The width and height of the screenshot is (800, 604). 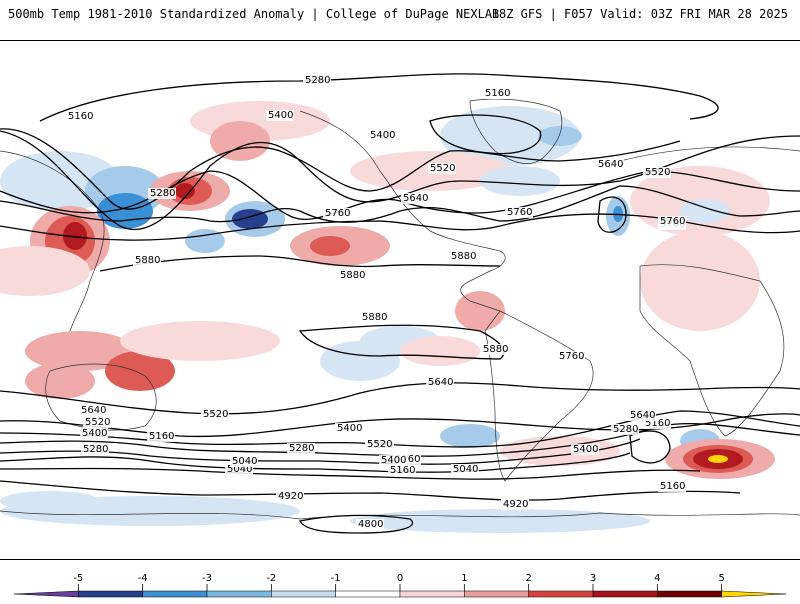 What do you see at coordinates (143, 578) in the screenshot?
I see `colorbar-tick-label: -4` at bounding box center [143, 578].